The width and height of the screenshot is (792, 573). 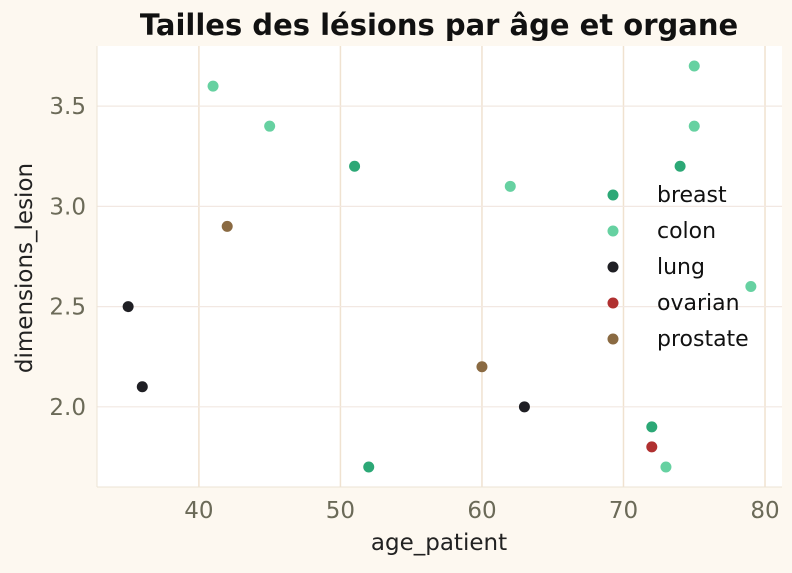 I want to click on y-tick-label: 2.5, so click(x=67, y=308).